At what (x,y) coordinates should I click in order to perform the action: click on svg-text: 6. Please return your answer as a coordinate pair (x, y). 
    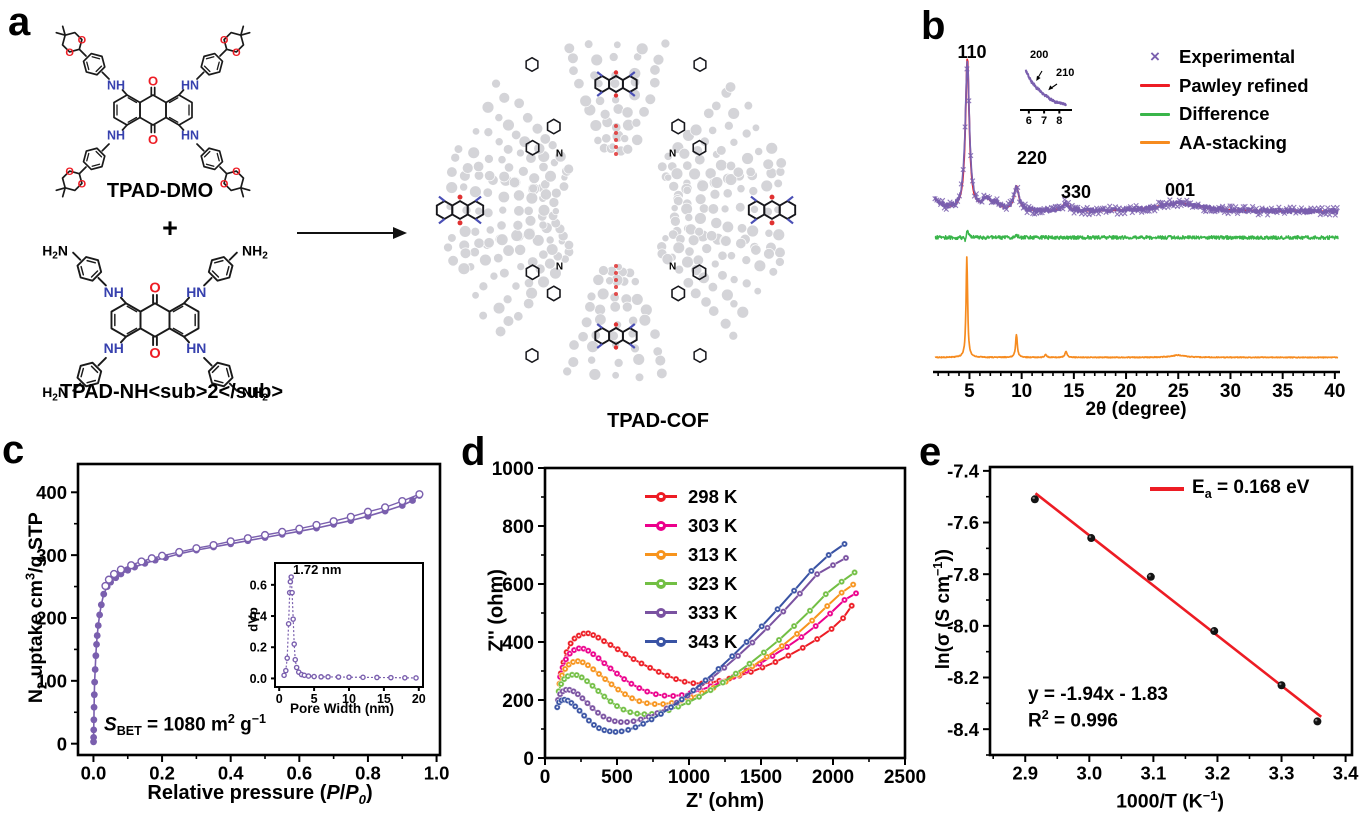
    Looking at the image, I should click on (1029, 121).